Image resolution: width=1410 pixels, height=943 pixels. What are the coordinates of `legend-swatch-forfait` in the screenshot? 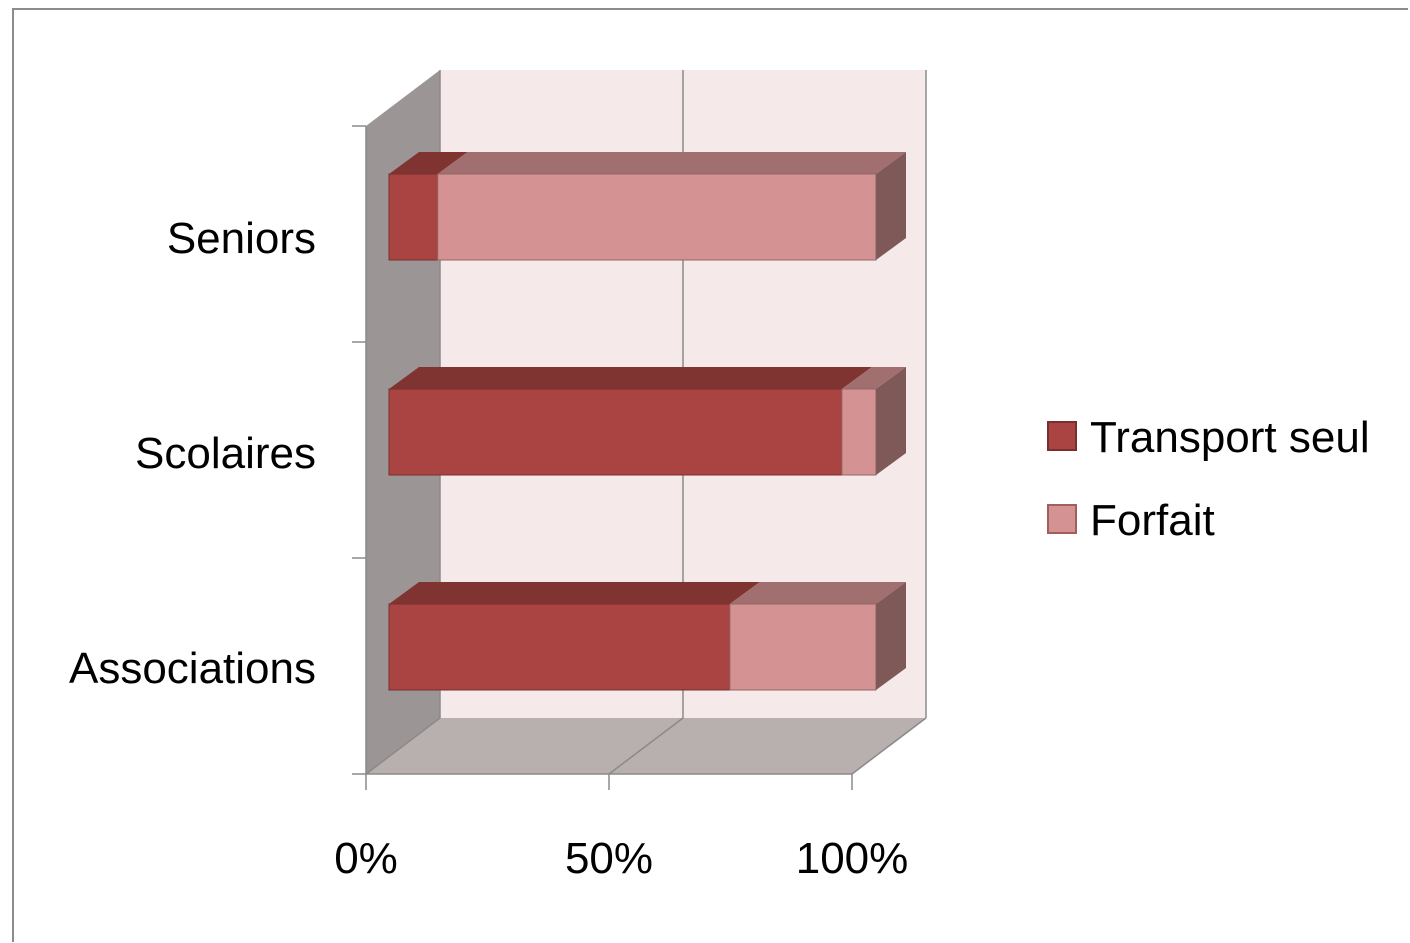 It's located at (1062, 519).